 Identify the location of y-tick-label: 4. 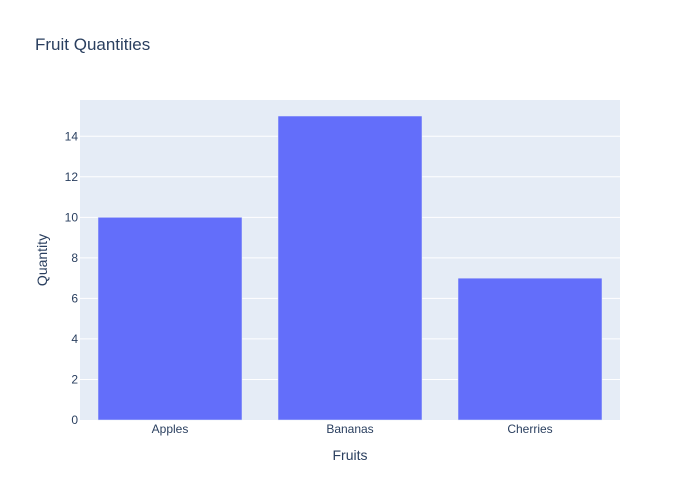
(74, 339).